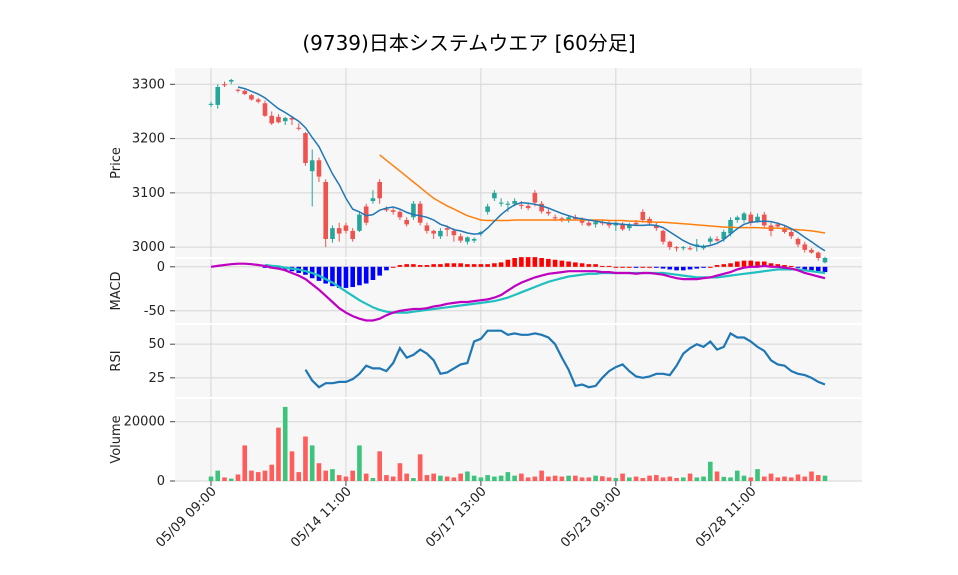  Describe the element at coordinates (156, 344) in the screenshot. I see `rsi-tick-label: 50` at that location.